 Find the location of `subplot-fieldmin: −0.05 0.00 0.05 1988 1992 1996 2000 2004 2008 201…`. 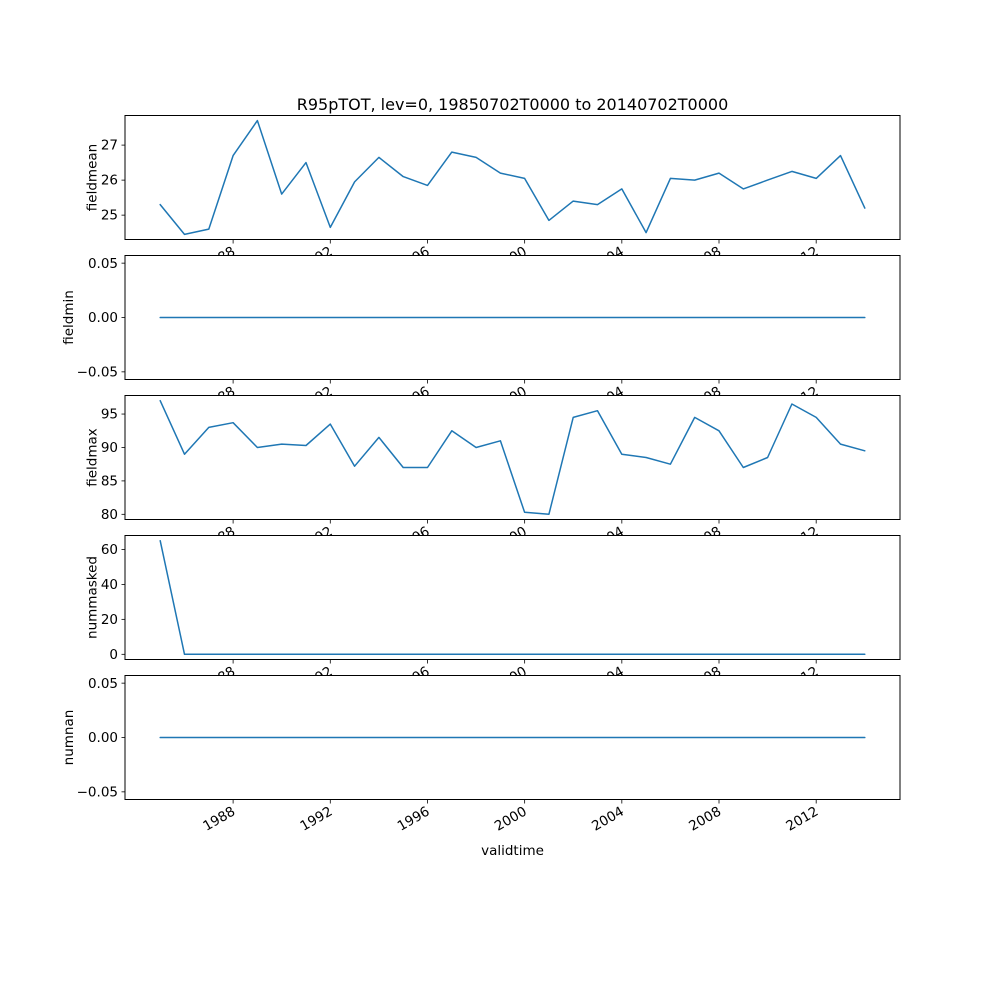

subplot-fieldmin: −0.05 0.00 0.05 1988 1992 1996 2000 2004 2008 201… is located at coordinates (481, 325).